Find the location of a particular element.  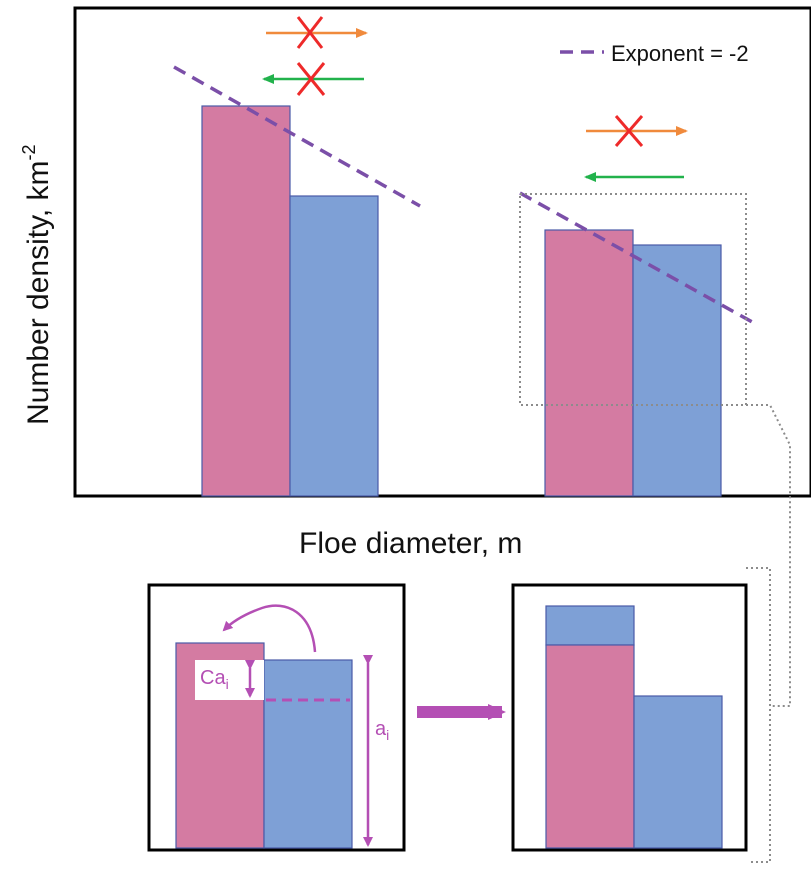

bar-large-pink is located at coordinates (246, 301).